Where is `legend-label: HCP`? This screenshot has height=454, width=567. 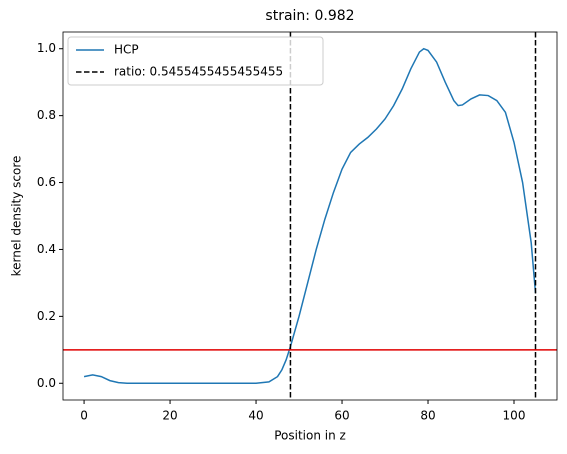 legend-label: HCP is located at coordinates (126, 50).